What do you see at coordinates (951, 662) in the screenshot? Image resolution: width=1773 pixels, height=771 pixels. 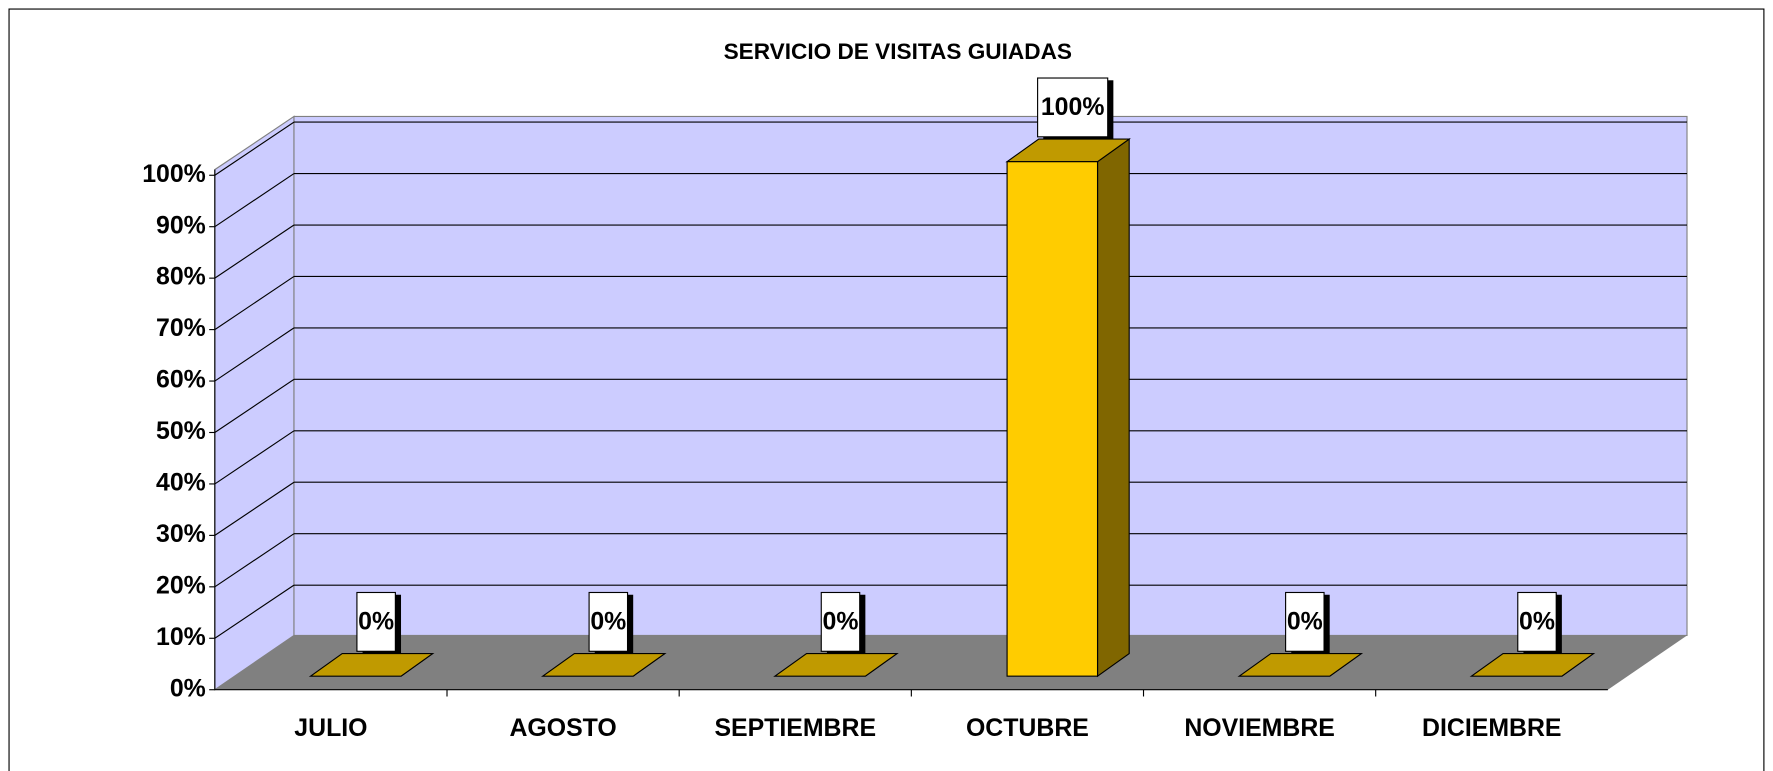 I see `floor` at bounding box center [951, 662].